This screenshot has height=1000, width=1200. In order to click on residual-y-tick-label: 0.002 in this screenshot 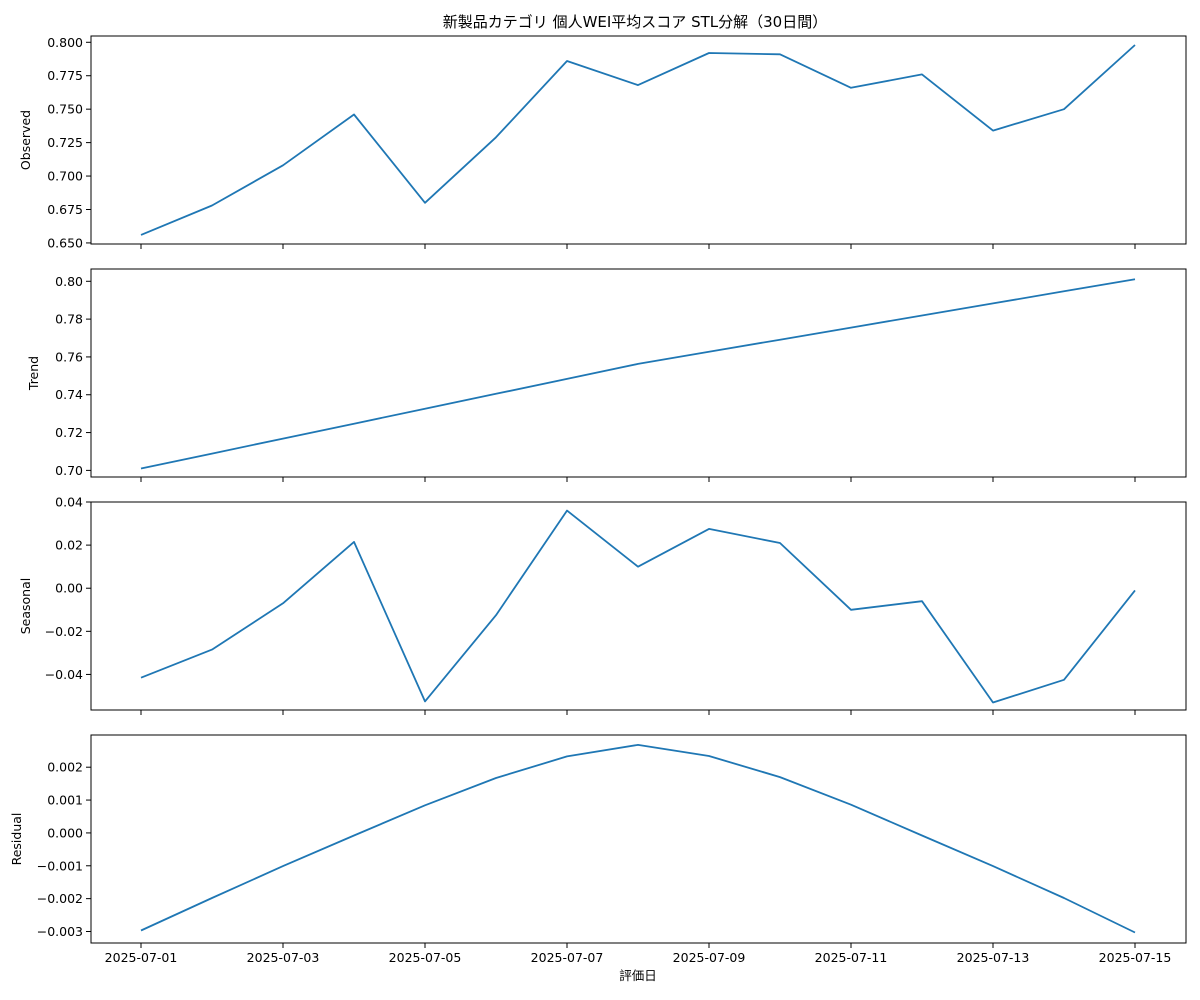, I will do `click(65, 767)`.